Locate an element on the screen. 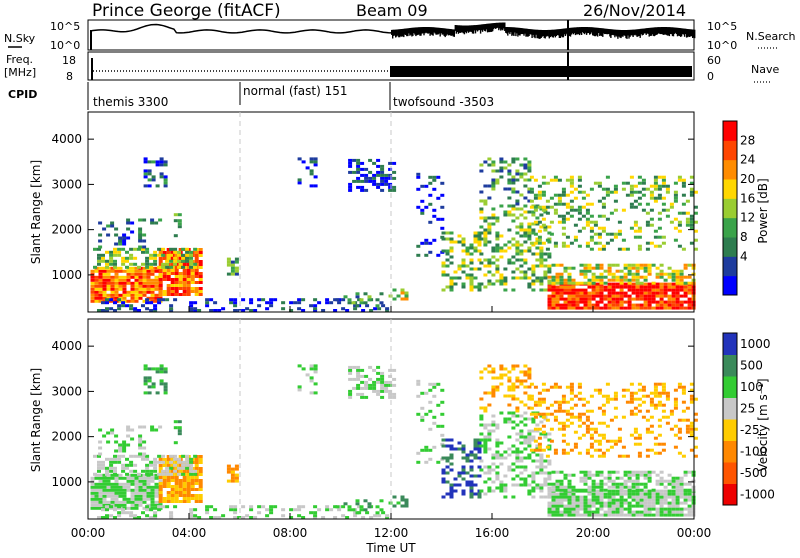 The height and width of the screenshot is (558, 800). colorbar-tick-label: -500 is located at coordinates (753, 473).